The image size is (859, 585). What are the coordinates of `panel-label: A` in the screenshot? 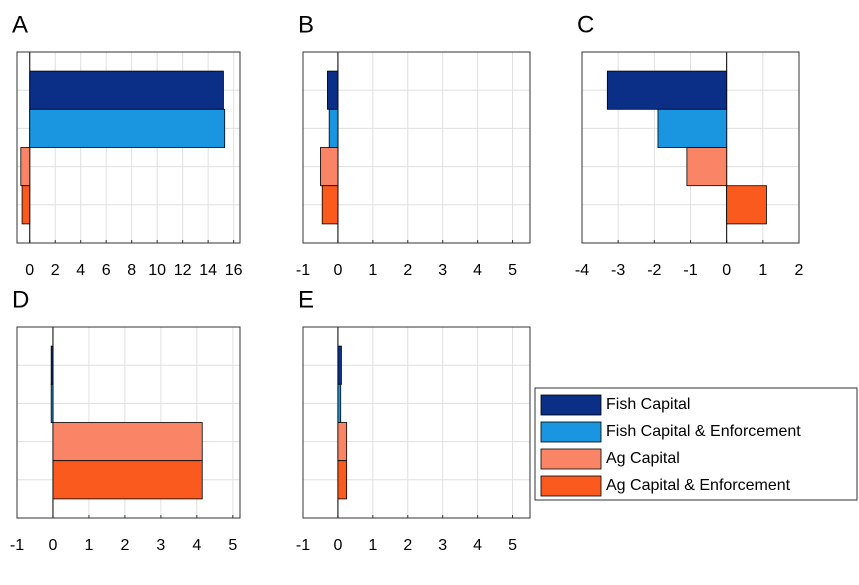 It's located at (20, 24).